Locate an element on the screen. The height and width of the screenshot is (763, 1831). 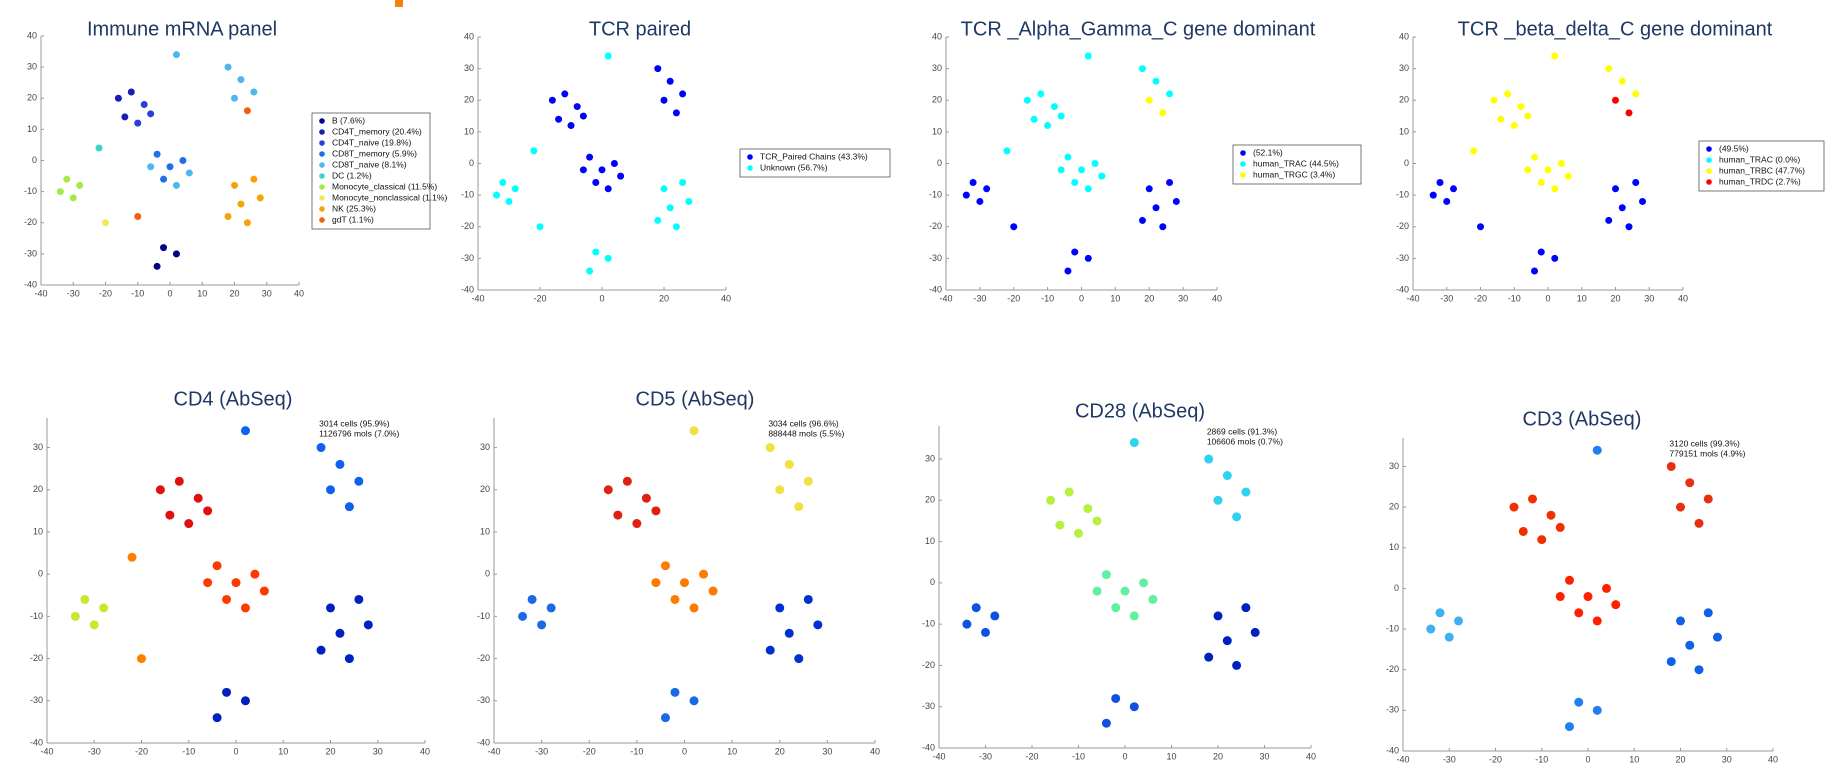
x-tick-label: -40 is located at coordinates (493, 751).